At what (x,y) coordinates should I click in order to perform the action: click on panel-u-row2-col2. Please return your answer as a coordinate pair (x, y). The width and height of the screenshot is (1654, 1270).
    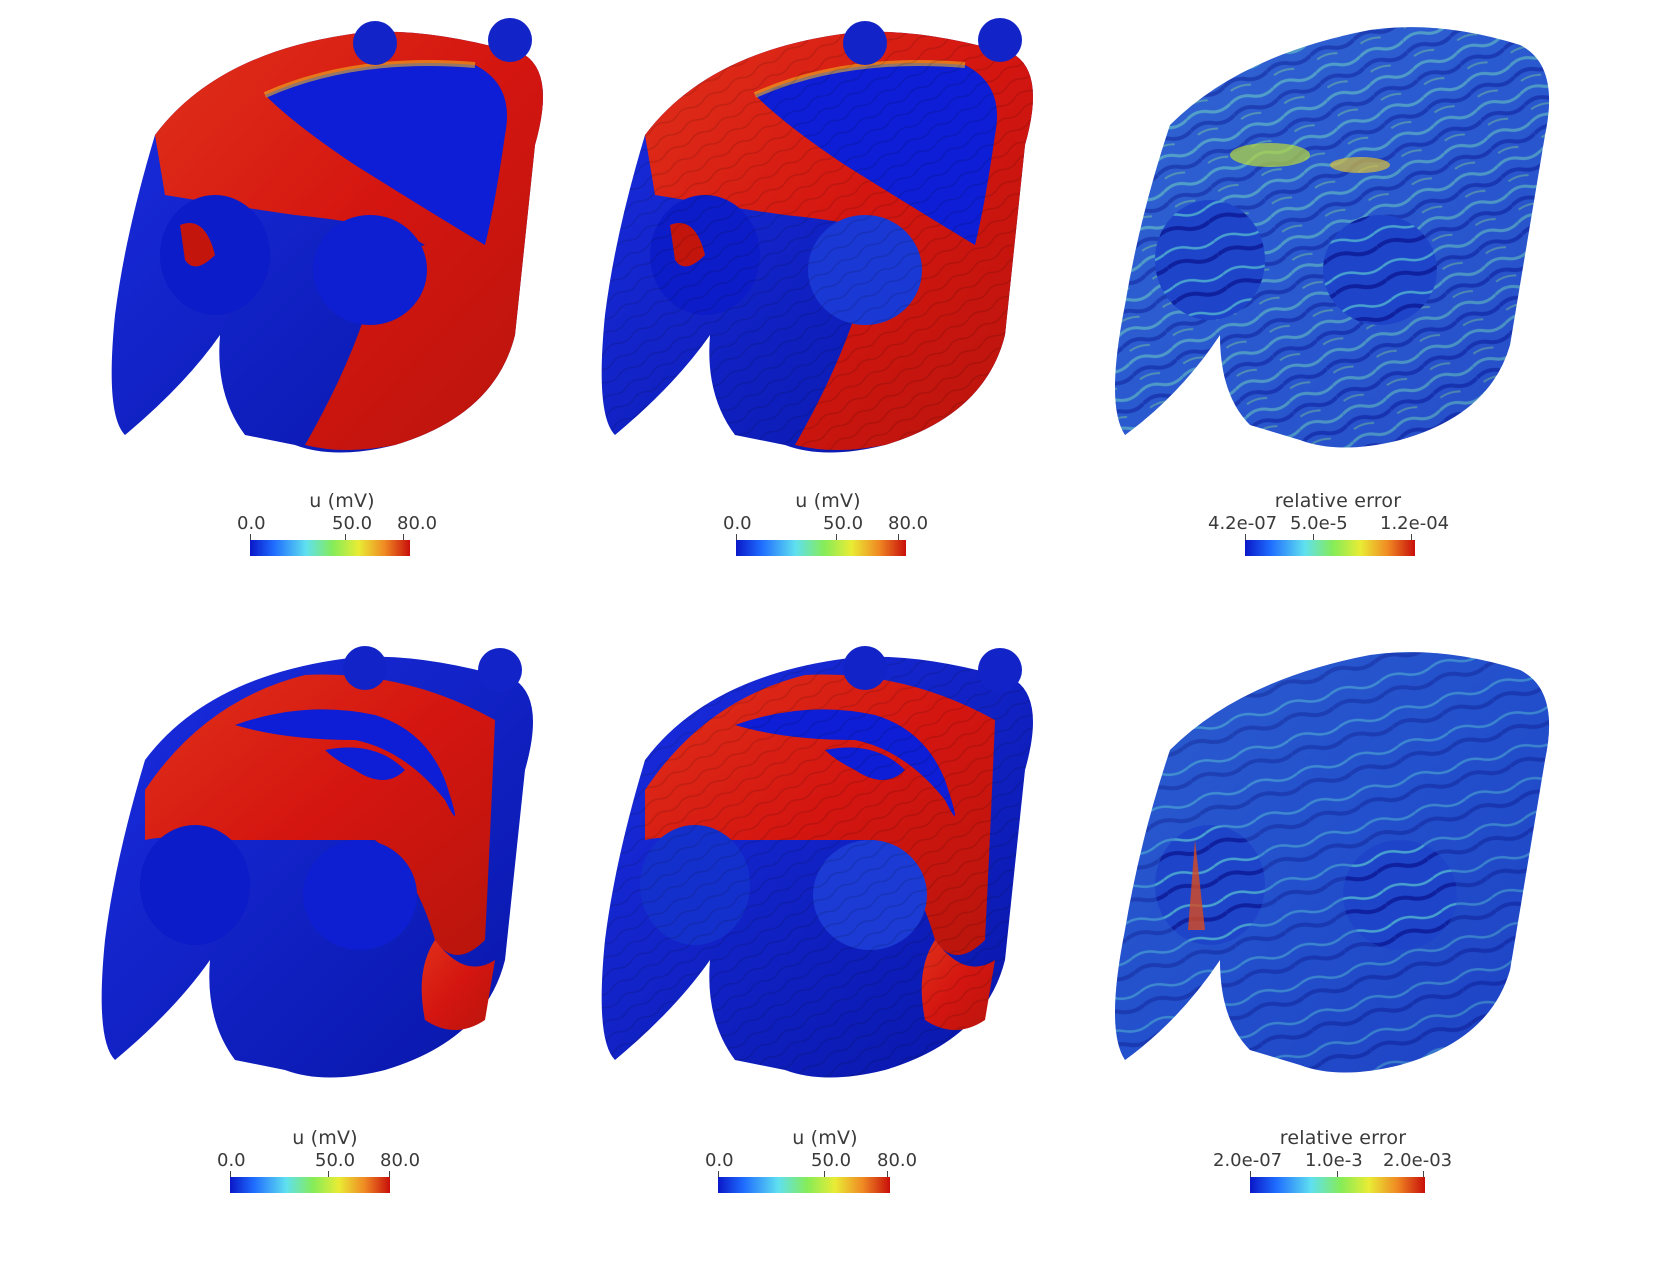
    Looking at the image, I should click on (845, 890).